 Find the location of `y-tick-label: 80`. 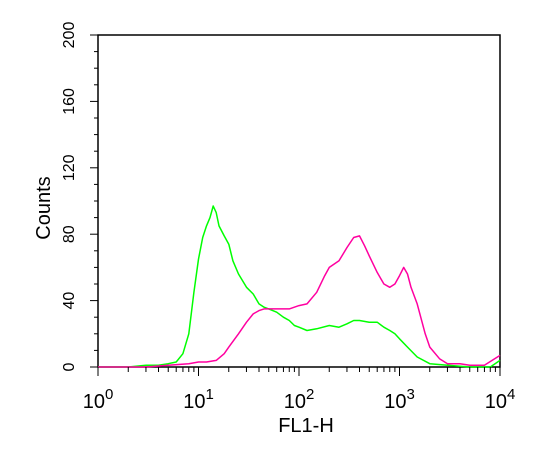

y-tick-label: 80 is located at coordinates (69, 234).